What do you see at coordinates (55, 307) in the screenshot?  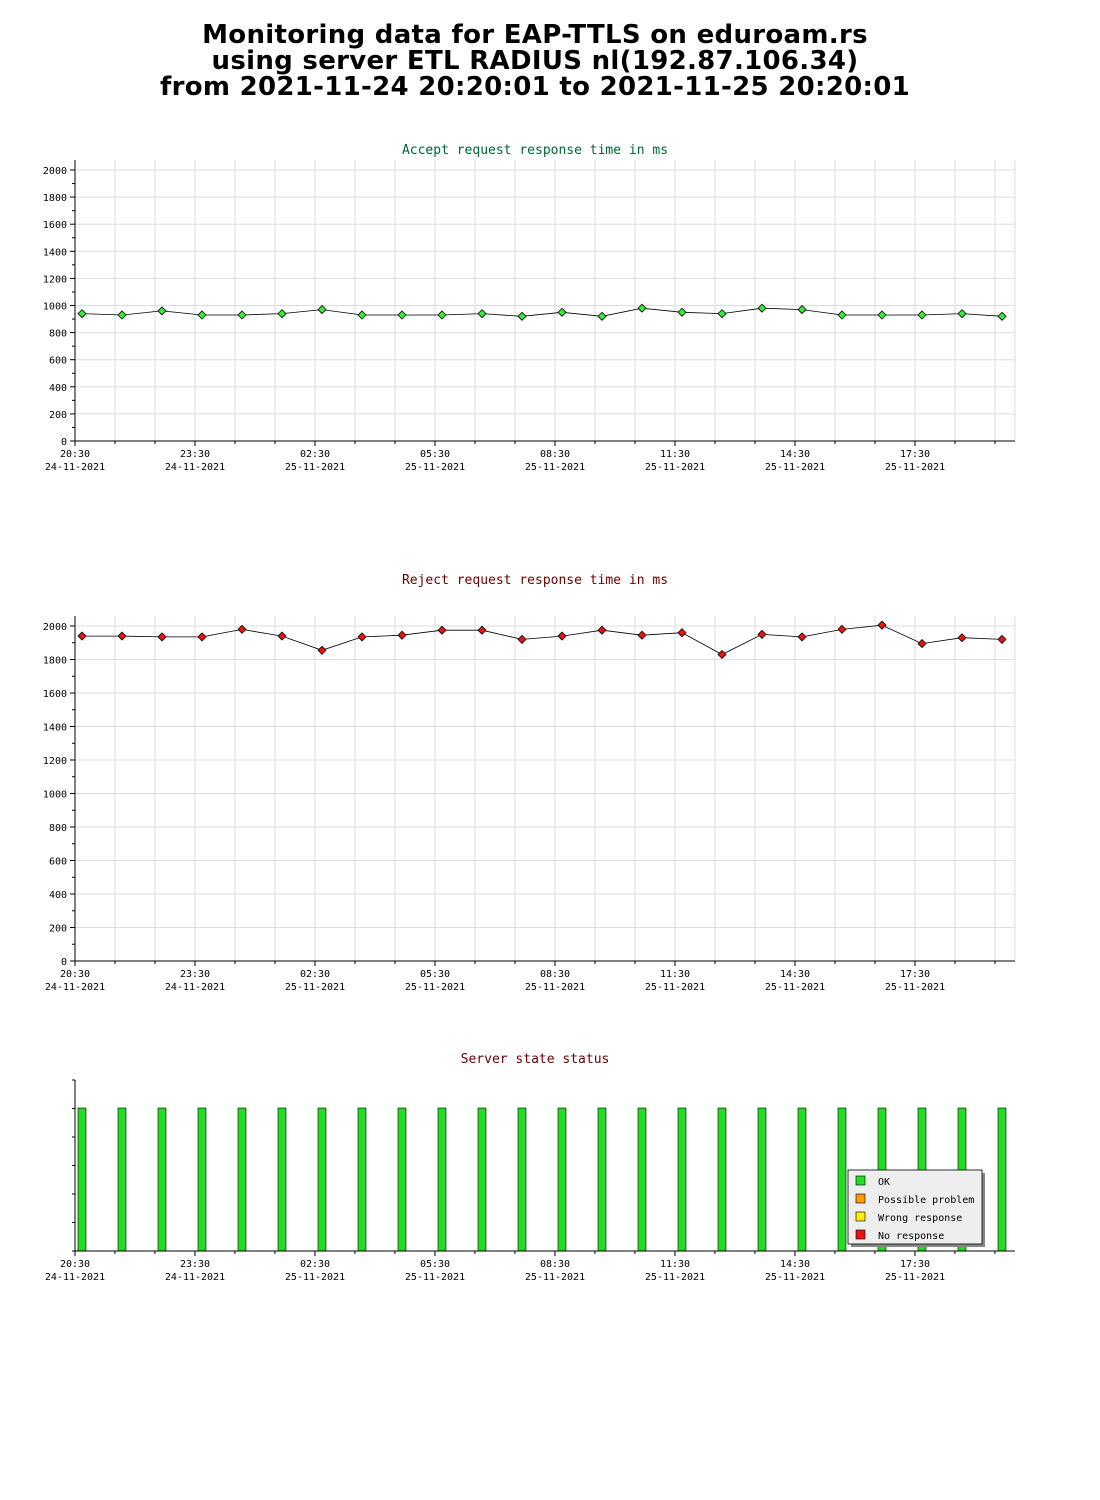 I see `y-tick-label: 1000` at bounding box center [55, 307].